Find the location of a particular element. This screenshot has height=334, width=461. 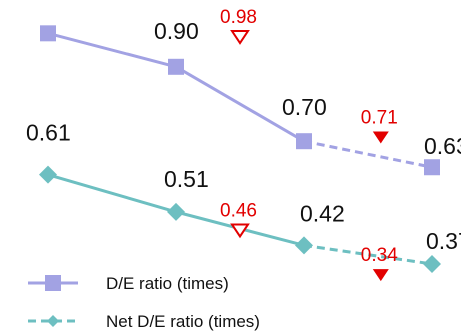

net_de-value-label-4: 0.37 is located at coordinates (443, 241).